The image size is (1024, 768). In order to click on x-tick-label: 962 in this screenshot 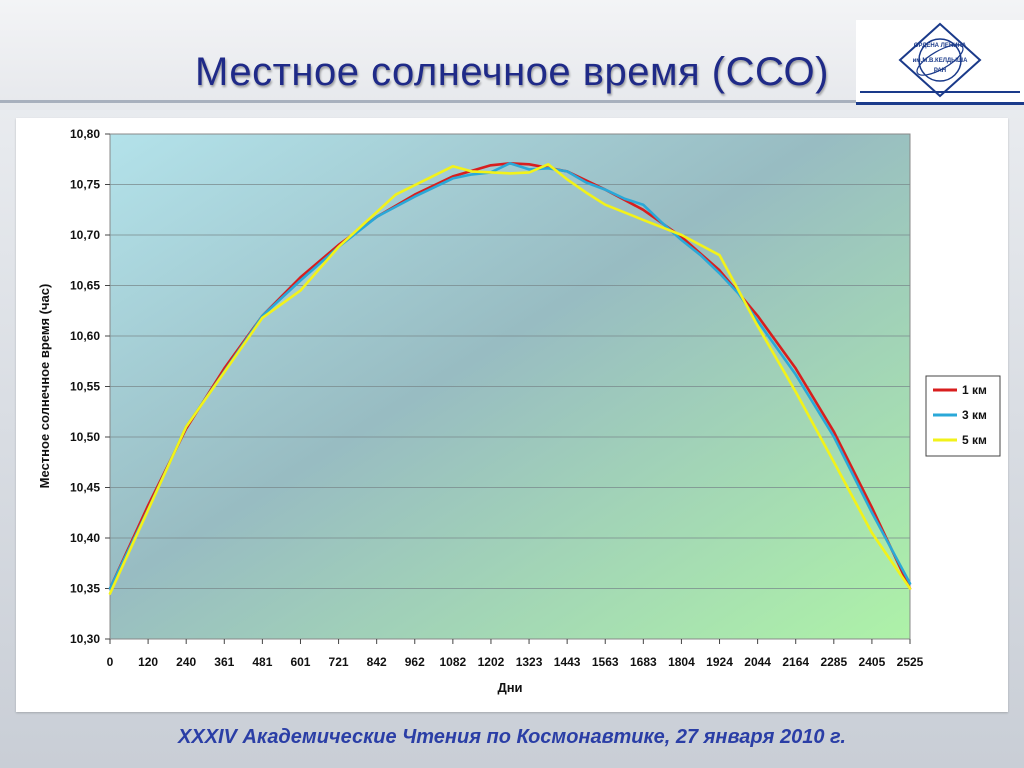, I will do `click(415, 662)`.